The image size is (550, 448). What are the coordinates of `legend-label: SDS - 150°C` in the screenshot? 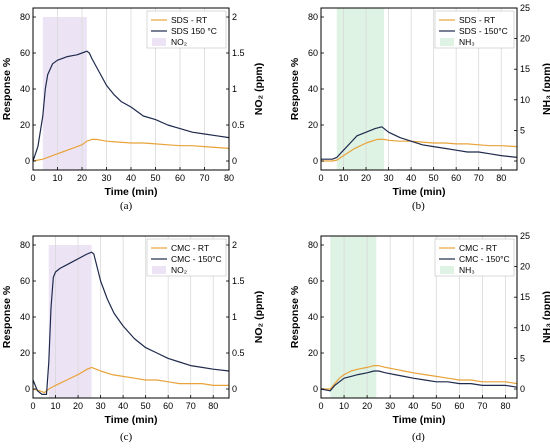 It's located at (483, 31).